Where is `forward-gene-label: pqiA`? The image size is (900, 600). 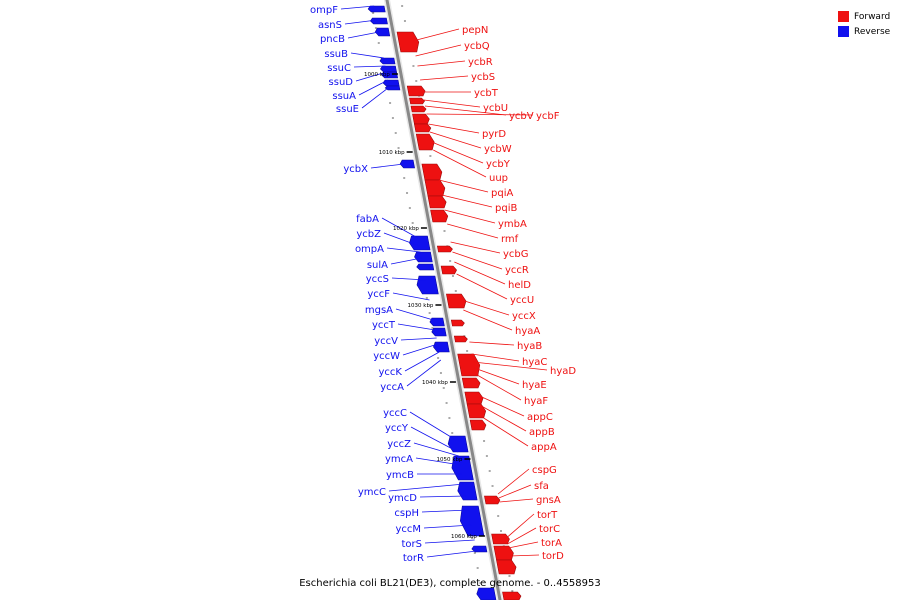 forward-gene-label: pqiA is located at coordinates (502, 193).